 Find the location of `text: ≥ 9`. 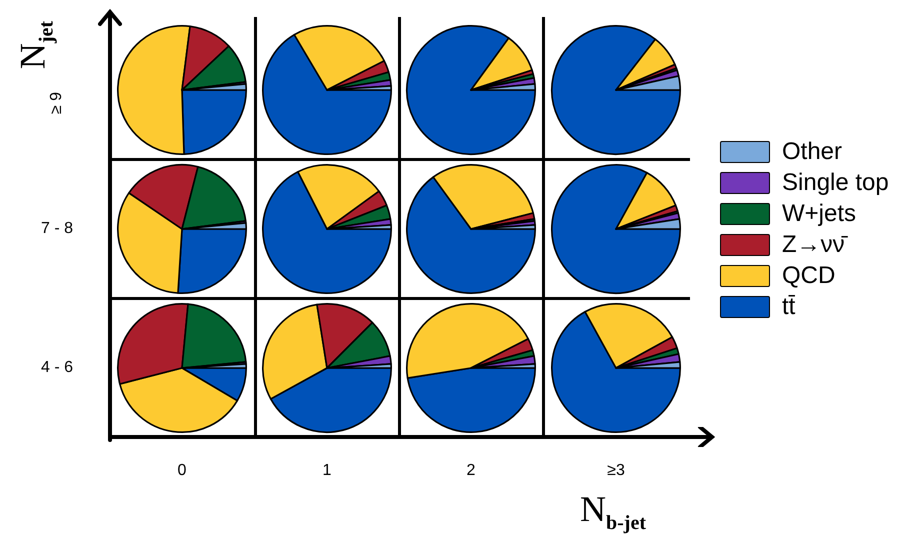

text: ≥ 9 is located at coordinates (57, 103).